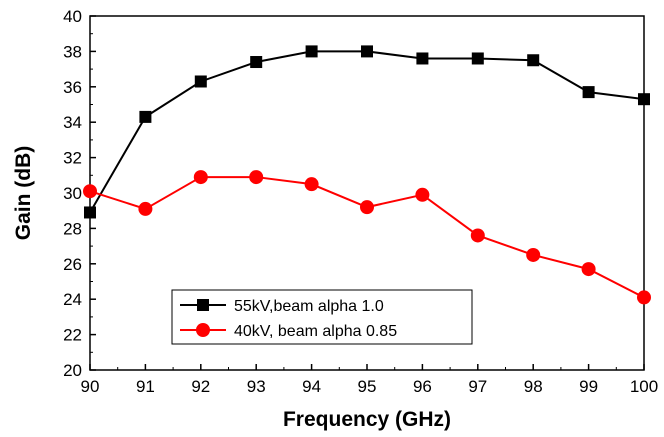 The width and height of the screenshot is (664, 437). I want to click on legend-box, so click(322, 317).